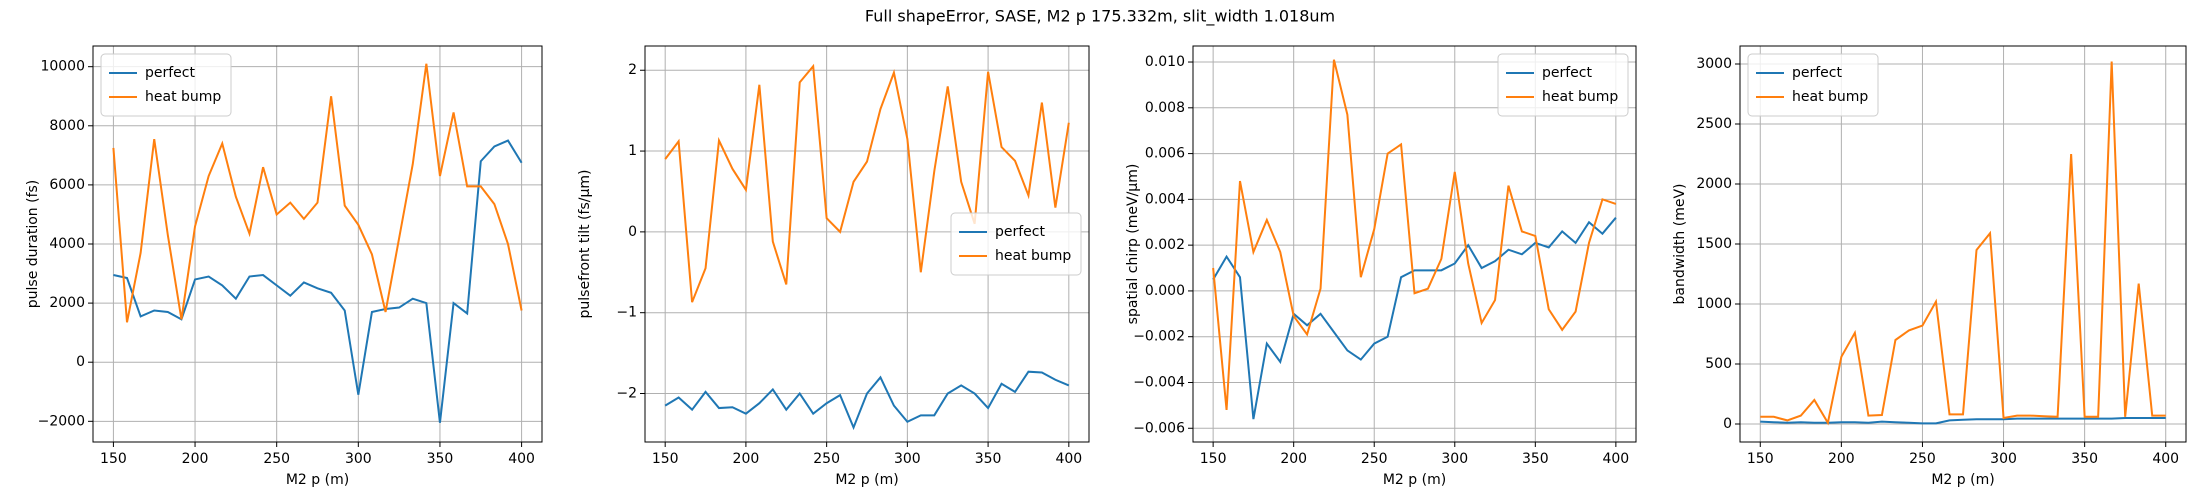 The image size is (2200, 500). Describe the element at coordinates (626, 313) in the screenshot. I see `y-tick-label: −1` at that location.